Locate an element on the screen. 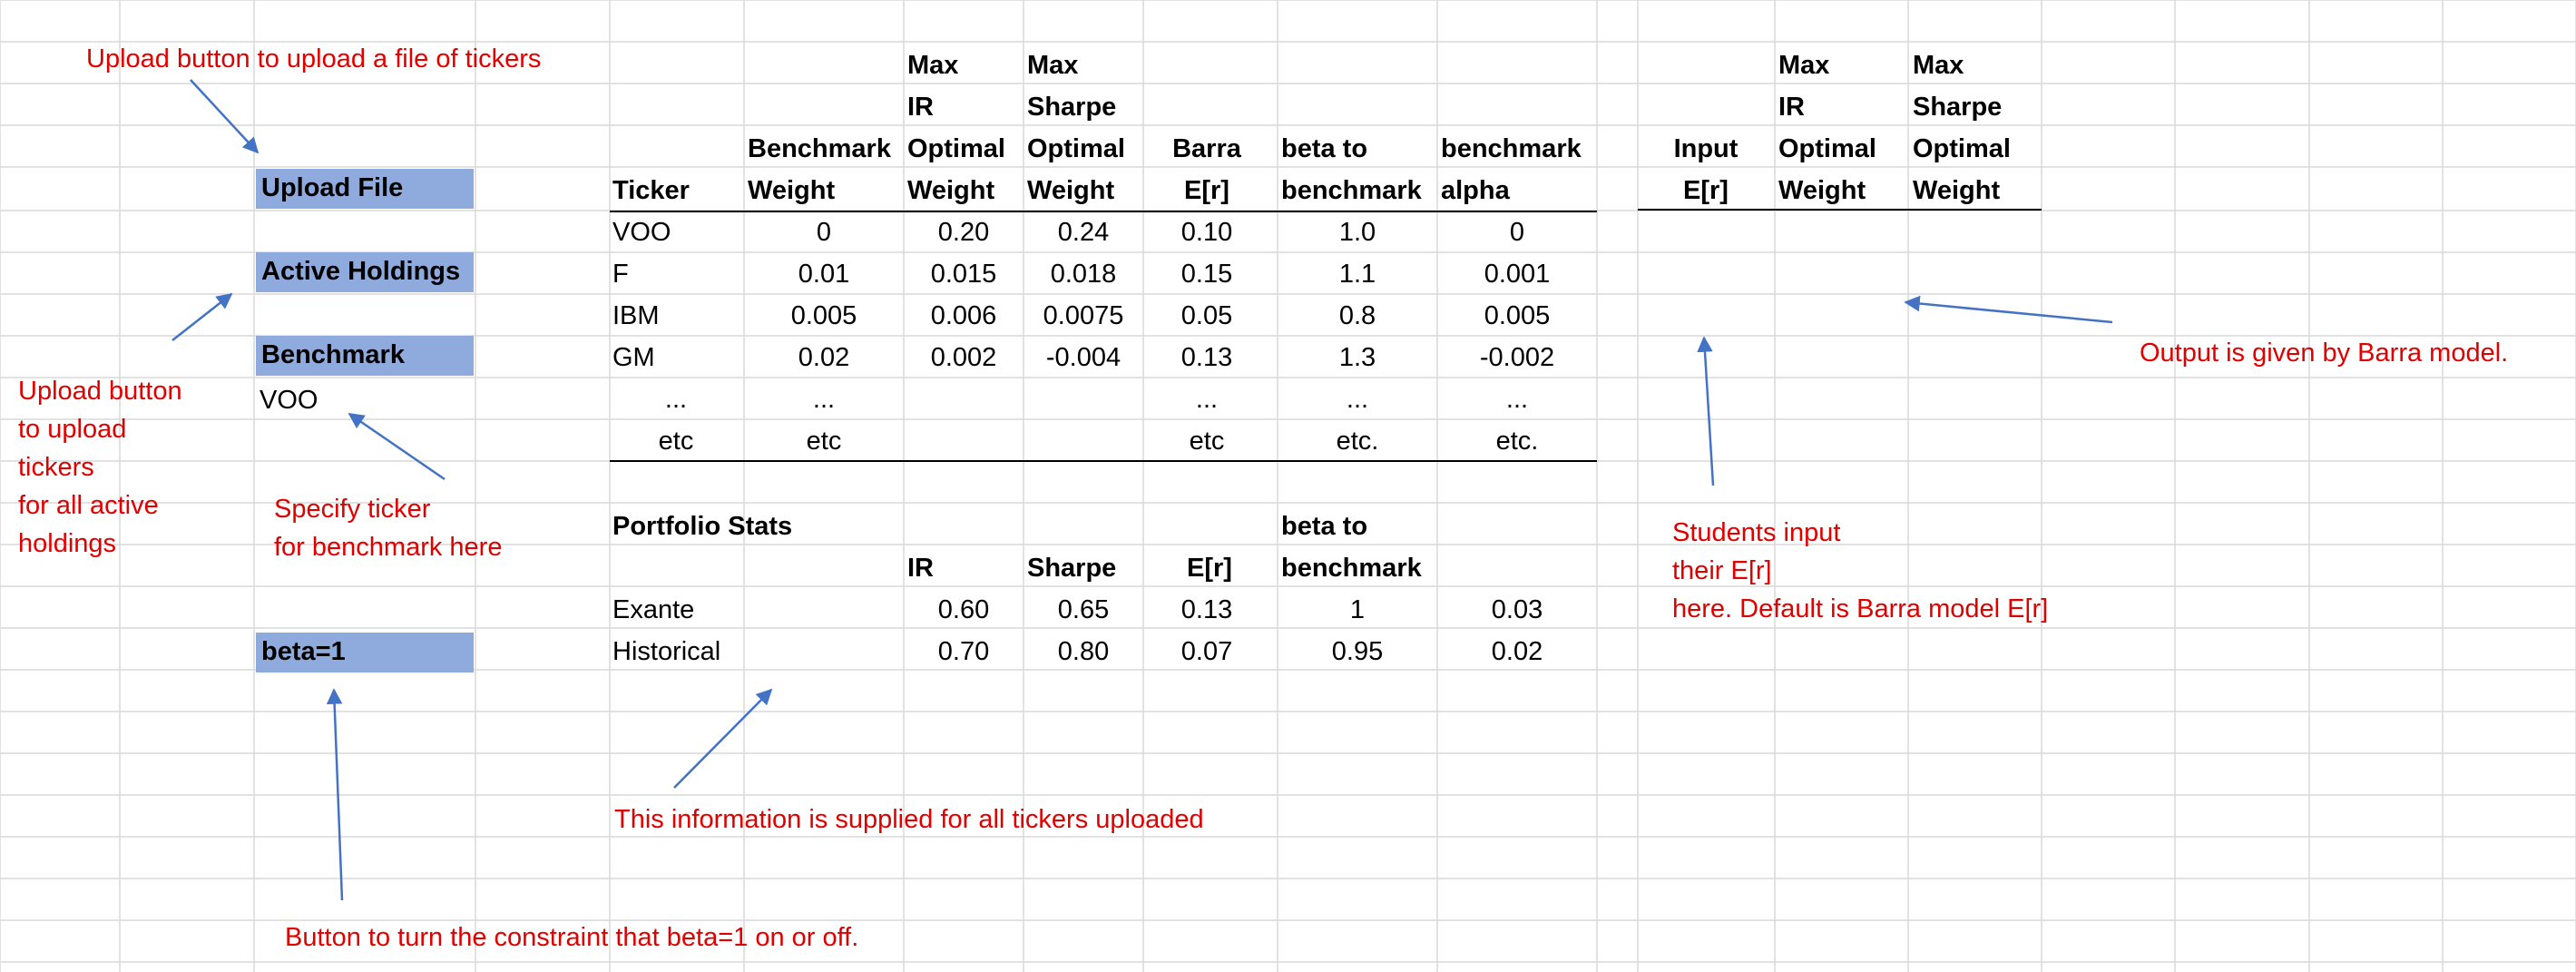  active-holdings-button: Active Holdings is located at coordinates (365, 272).